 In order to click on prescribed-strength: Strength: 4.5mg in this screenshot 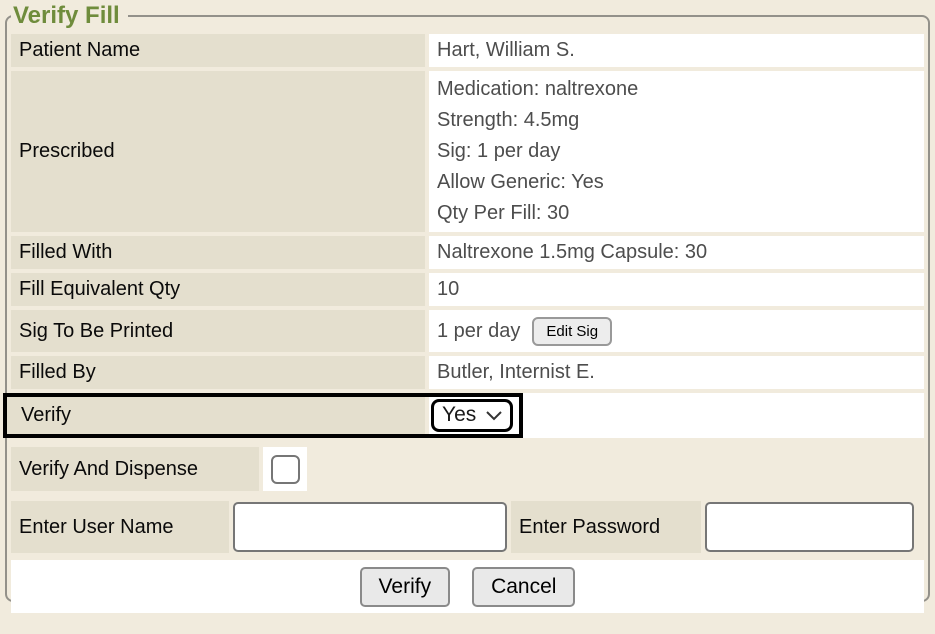, I will do `click(508, 120)`.